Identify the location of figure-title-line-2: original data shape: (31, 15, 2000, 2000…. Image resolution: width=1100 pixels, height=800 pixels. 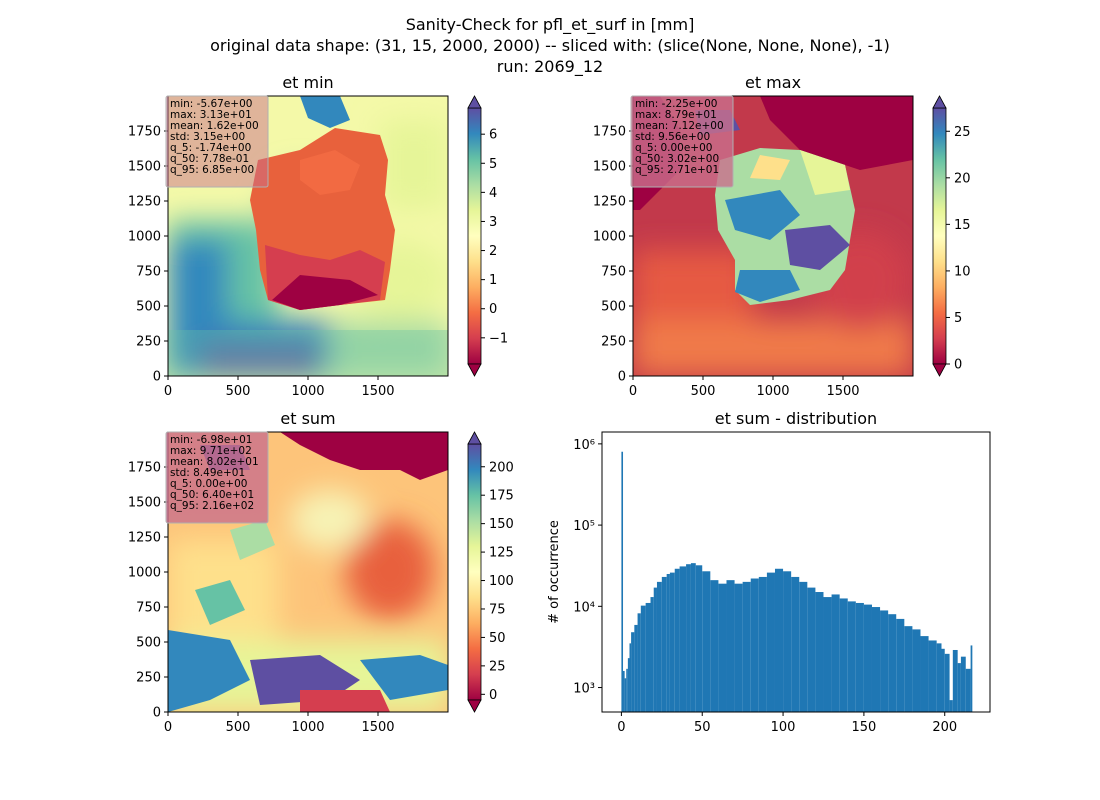
(550, 45).